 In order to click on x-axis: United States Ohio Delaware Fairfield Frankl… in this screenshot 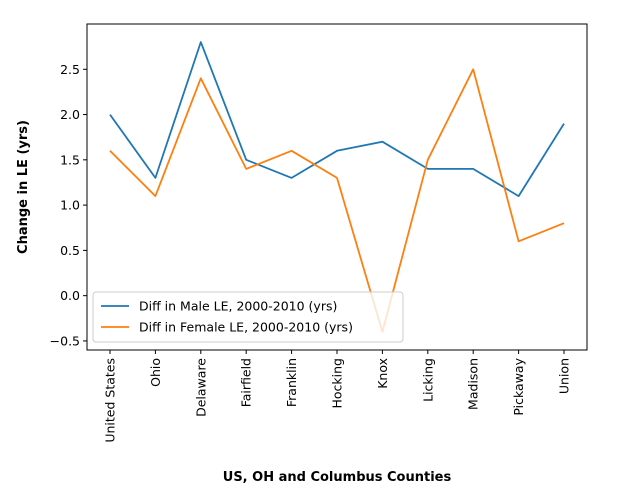, I will do `click(337, 396)`.